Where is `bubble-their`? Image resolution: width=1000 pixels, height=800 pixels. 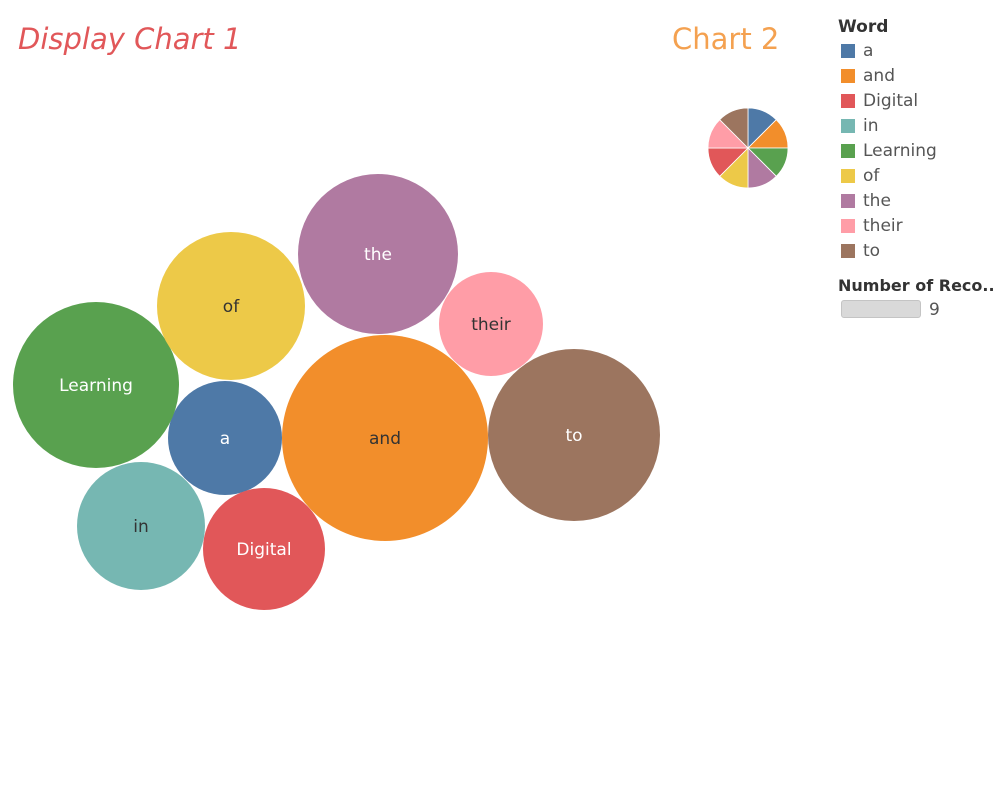
bubble-their is located at coordinates (491, 324).